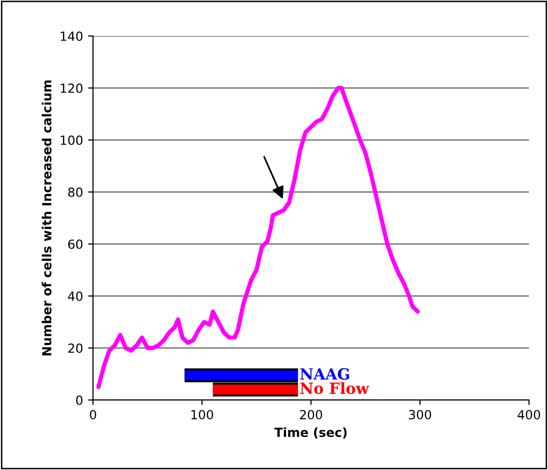 This screenshot has height=470, width=548. Describe the element at coordinates (47, 218) in the screenshot. I see `y-axis-title: Number of cells with Increased calcium` at that location.